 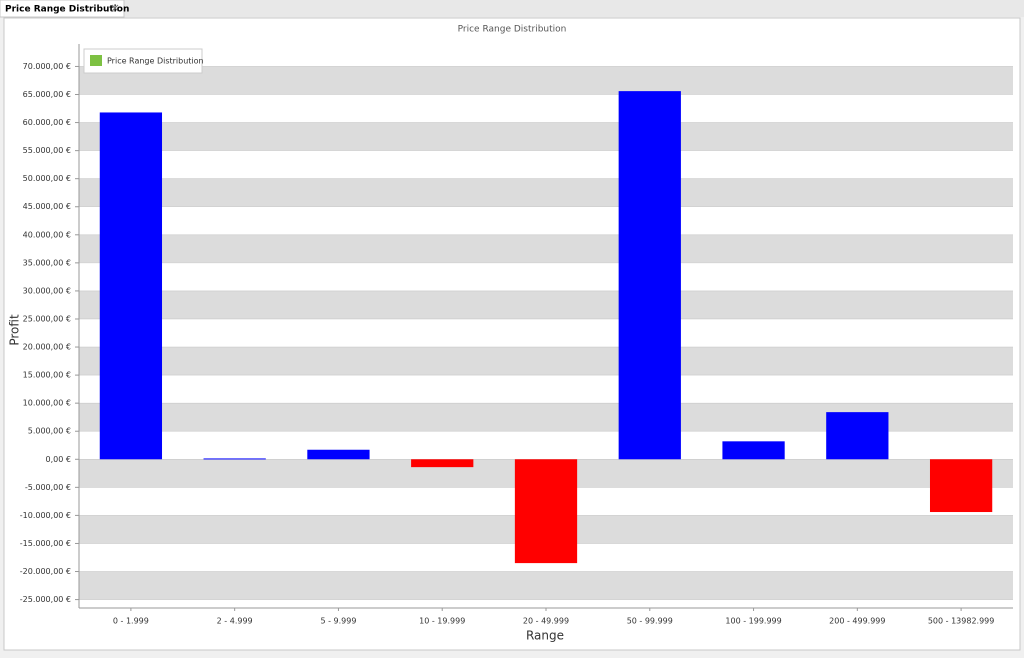 I want to click on y-tick-label: 45.000,00 €, so click(x=47, y=206).